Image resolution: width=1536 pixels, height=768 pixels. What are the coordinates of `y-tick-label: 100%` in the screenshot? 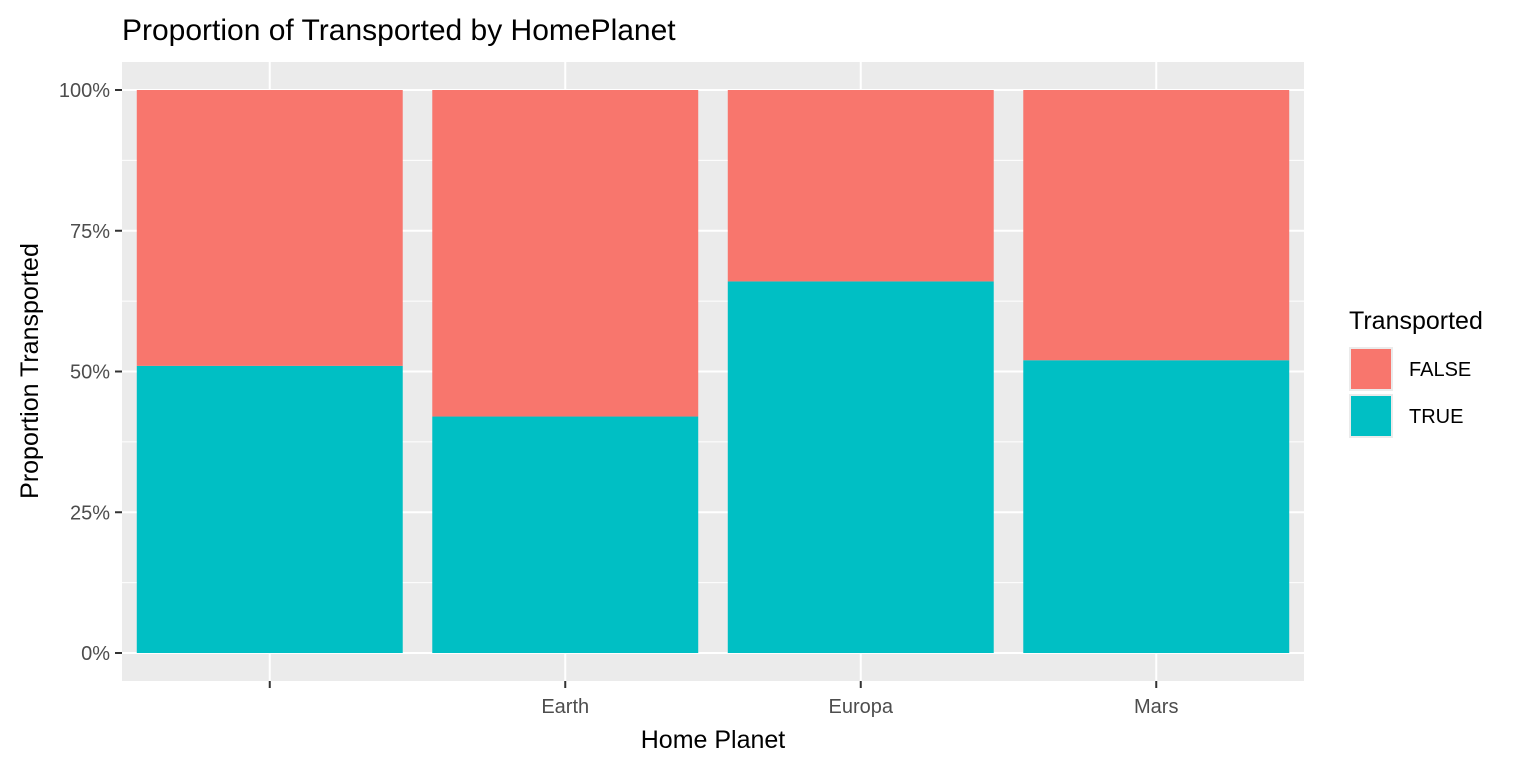 It's located at (84, 91).